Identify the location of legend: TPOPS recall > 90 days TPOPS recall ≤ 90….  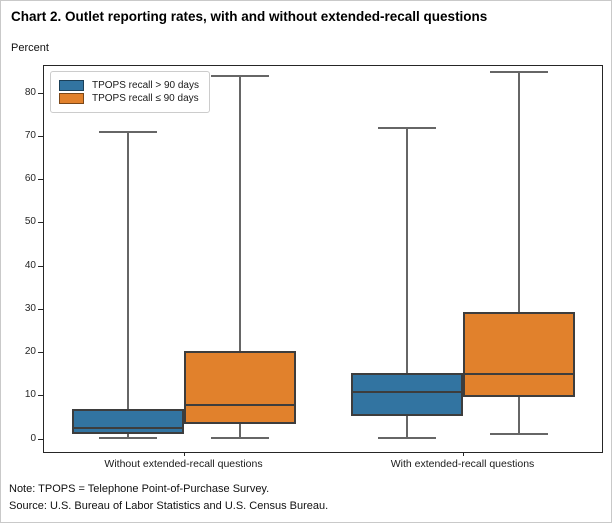
(130, 92).